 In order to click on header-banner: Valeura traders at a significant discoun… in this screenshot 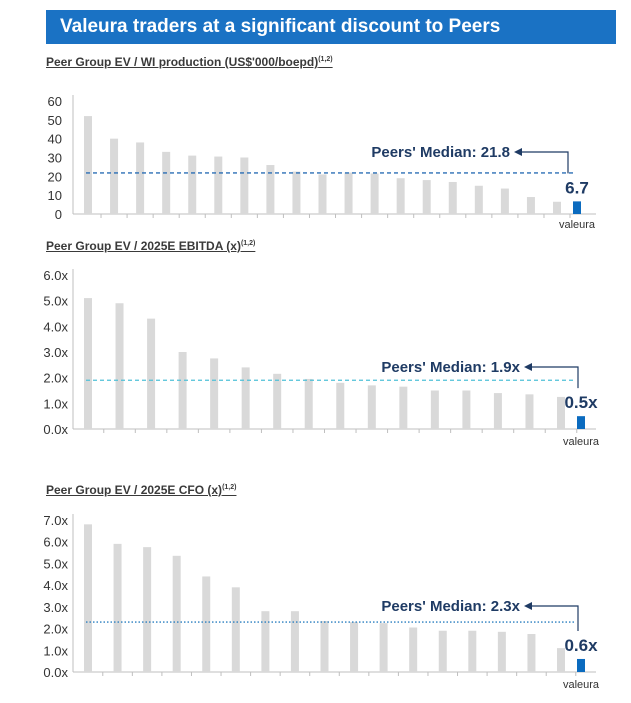, I will do `click(331, 27)`.